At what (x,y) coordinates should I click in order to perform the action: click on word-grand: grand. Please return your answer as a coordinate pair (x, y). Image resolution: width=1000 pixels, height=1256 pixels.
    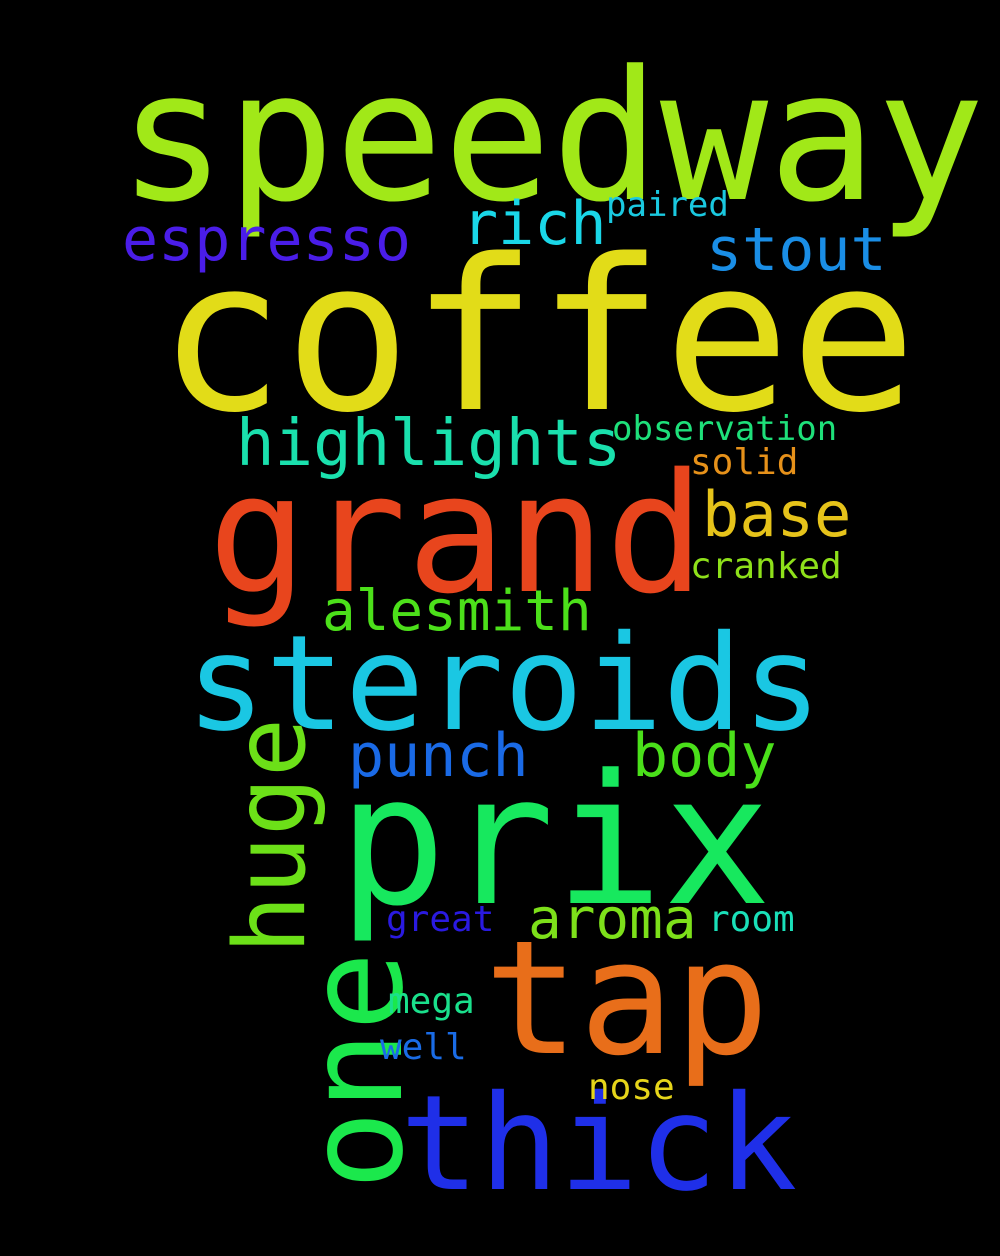
    Looking at the image, I should click on (456, 534).